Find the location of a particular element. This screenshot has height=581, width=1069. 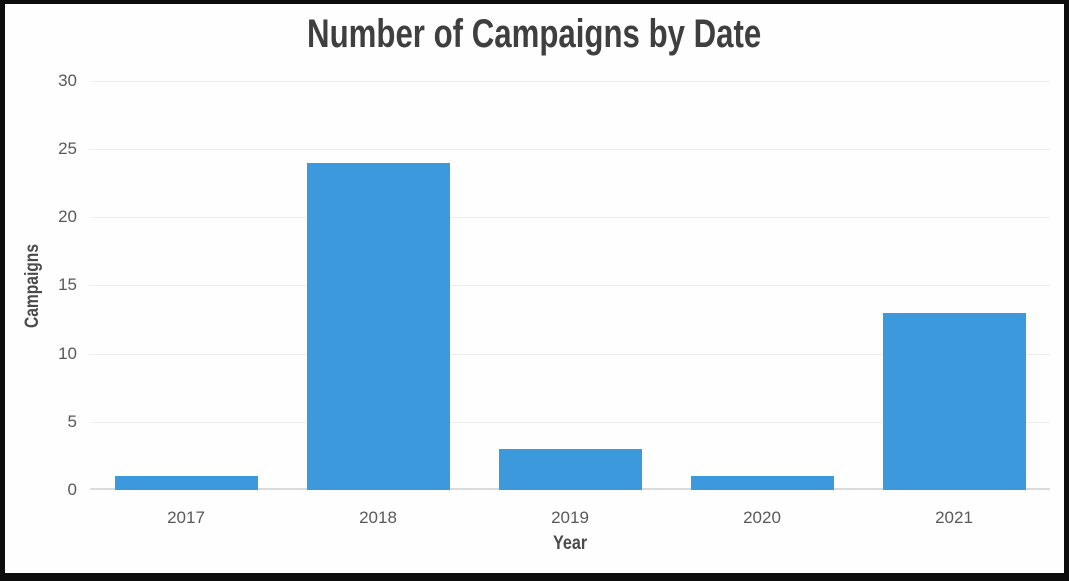

x-tick-label-2019: 2019 is located at coordinates (570, 517).